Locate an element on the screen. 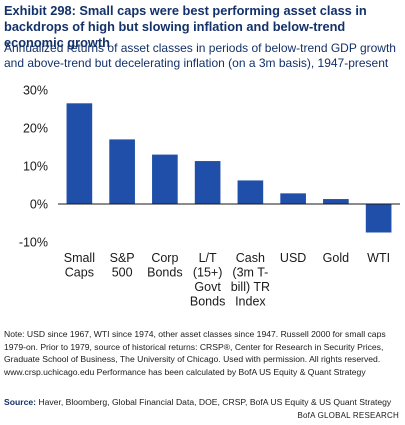 Image resolution: width=405 pixels, height=425 pixels. category-label: USD is located at coordinates (293, 258).